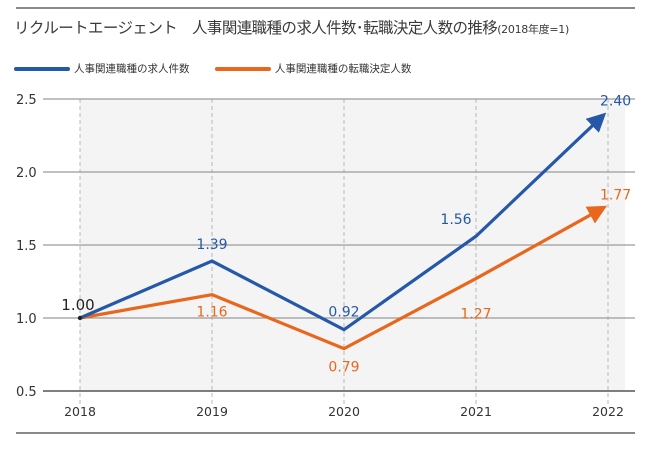  What do you see at coordinates (615, 102) in the screenshot?
I see `data-label: 2.40` at bounding box center [615, 102].